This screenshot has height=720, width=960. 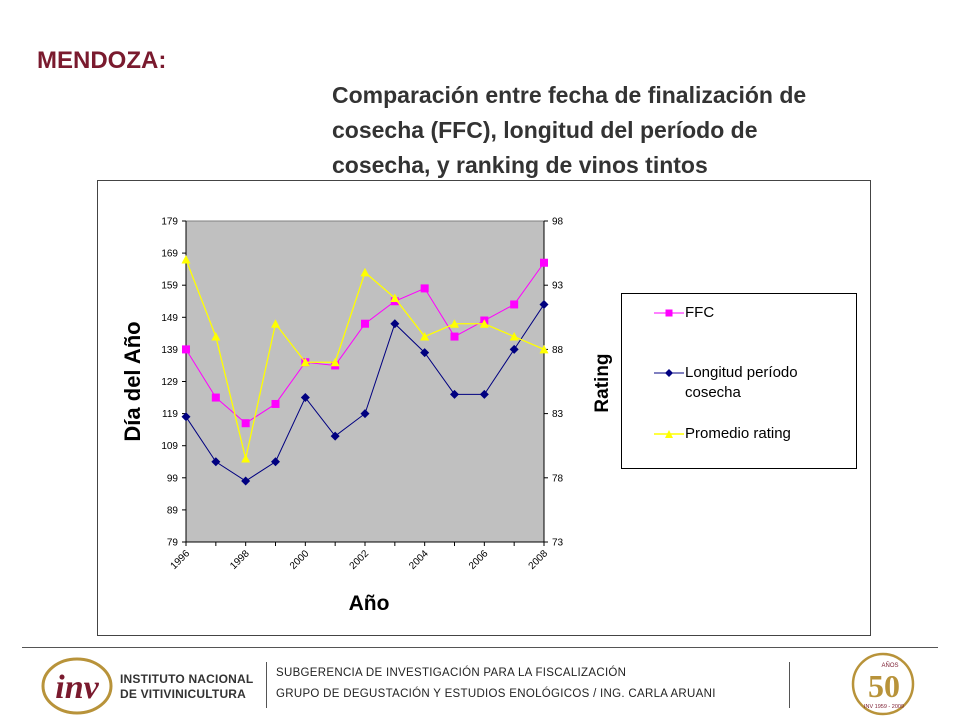 I want to click on seal-top-text: AÑOS, so click(x=889, y=665).